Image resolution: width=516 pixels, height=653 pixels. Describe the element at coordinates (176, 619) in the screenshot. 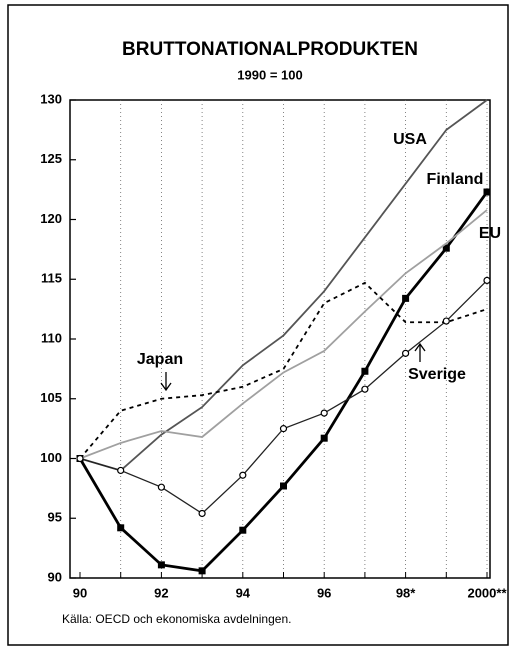

I see `source: Källa: OECD och ekonomiska avdelningen.` at that location.